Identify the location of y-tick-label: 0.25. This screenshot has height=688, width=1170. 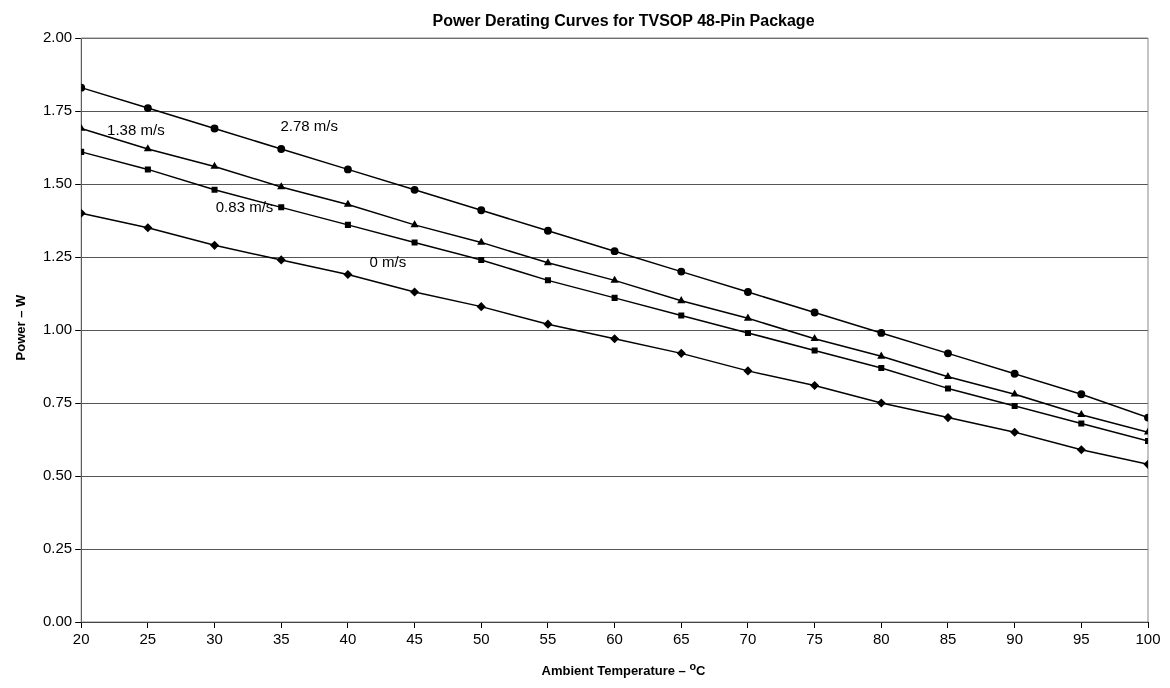
(57, 548).